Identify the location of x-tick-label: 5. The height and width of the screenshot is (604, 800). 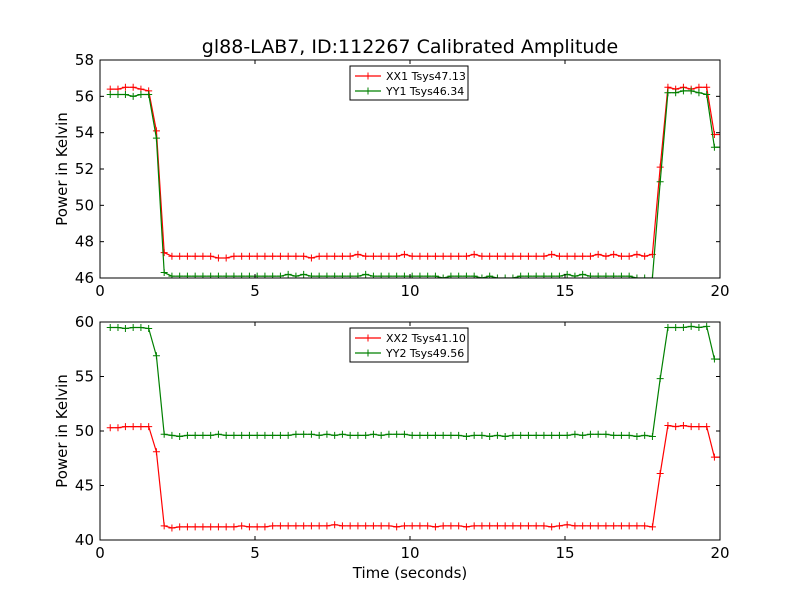
(255, 553).